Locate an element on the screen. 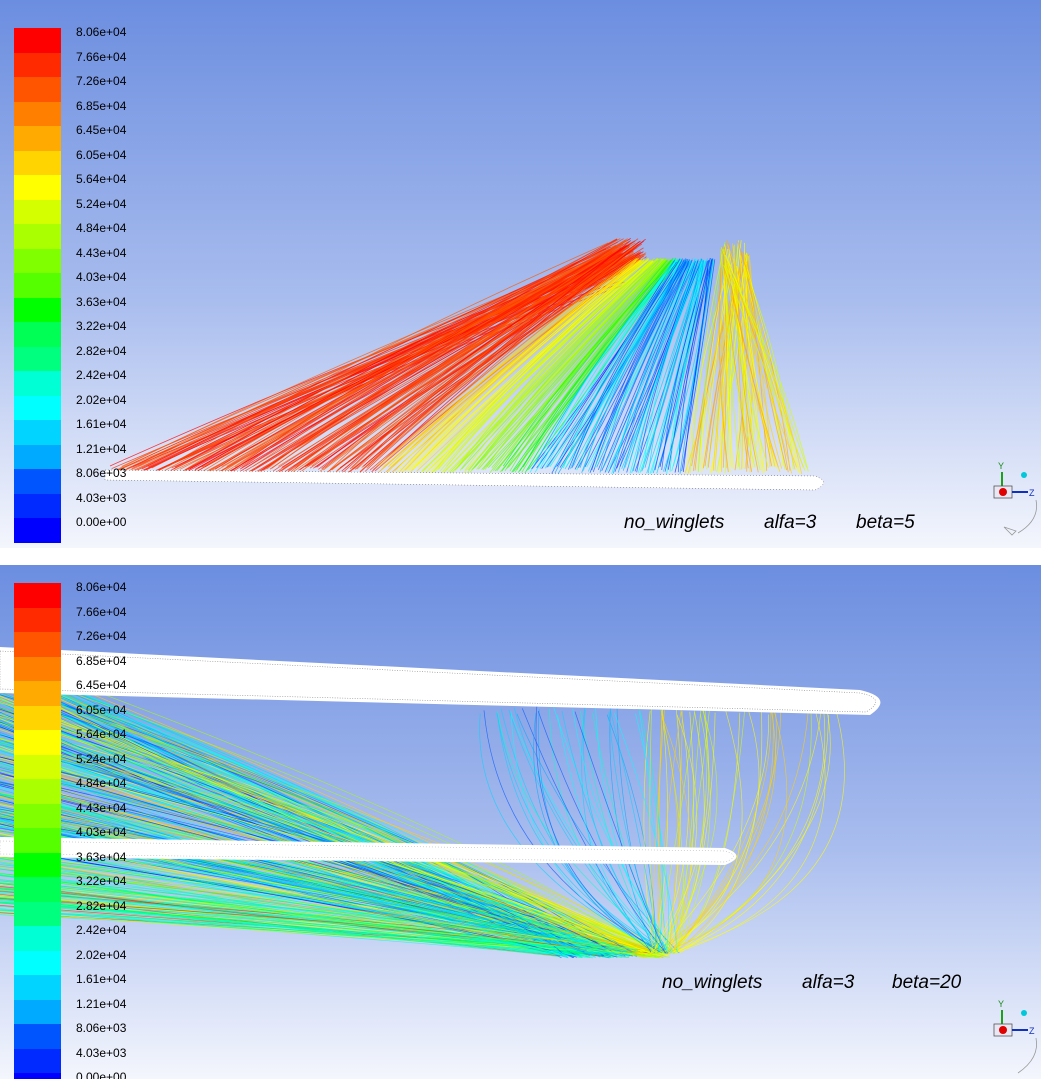 The image size is (1041, 1079). axis-triad-icon: Y Z is located at coordinates (1015, 1036).